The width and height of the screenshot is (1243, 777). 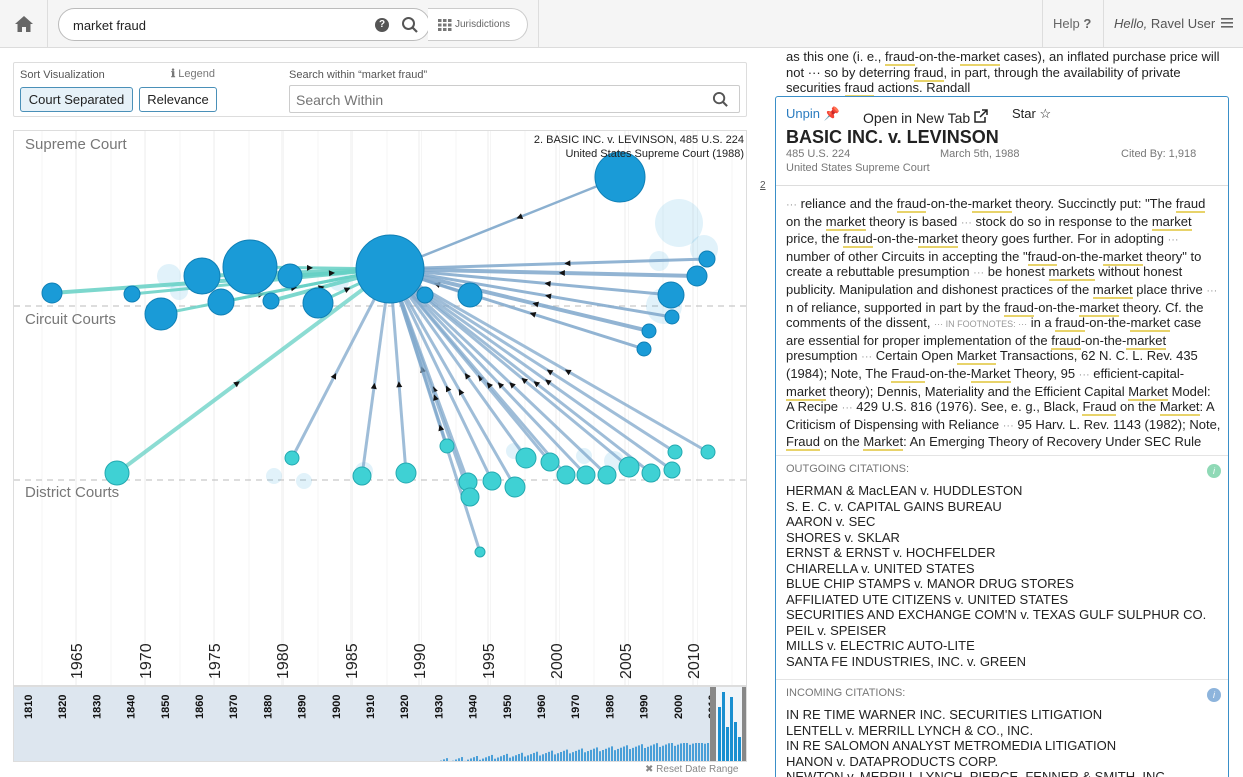 What do you see at coordinates (358, 75) in the screenshot?
I see `search-within-label: Search within “market fraud”` at bounding box center [358, 75].